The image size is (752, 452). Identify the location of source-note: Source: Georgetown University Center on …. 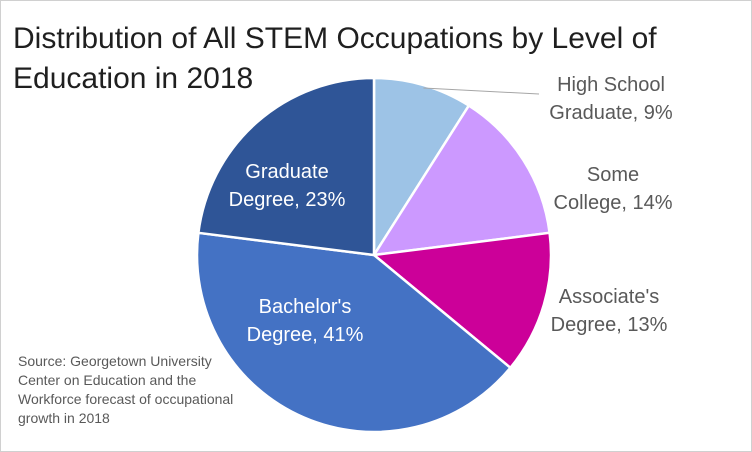
(126, 389).